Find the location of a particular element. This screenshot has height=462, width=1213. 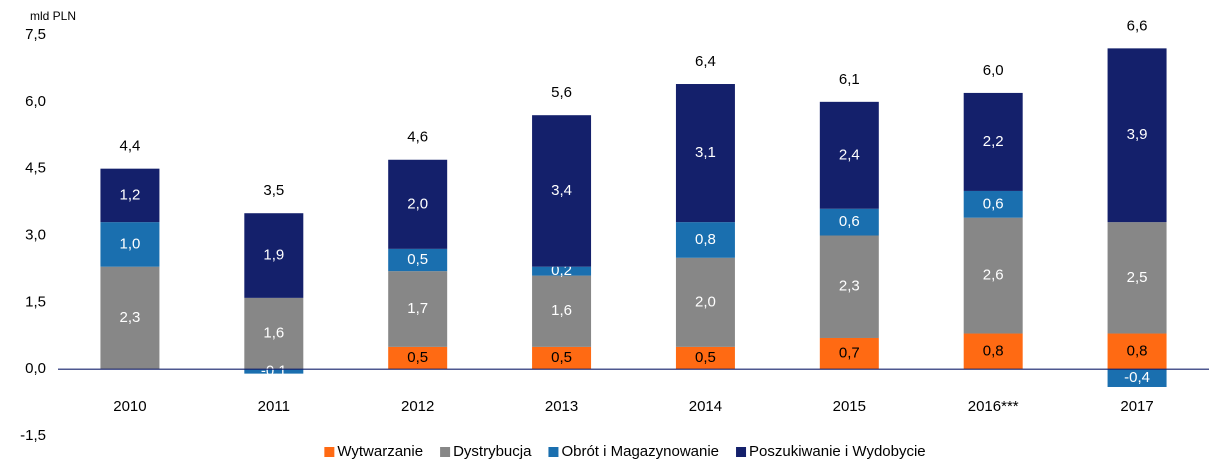

y-tick-label: 4,5 is located at coordinates (35, 168).